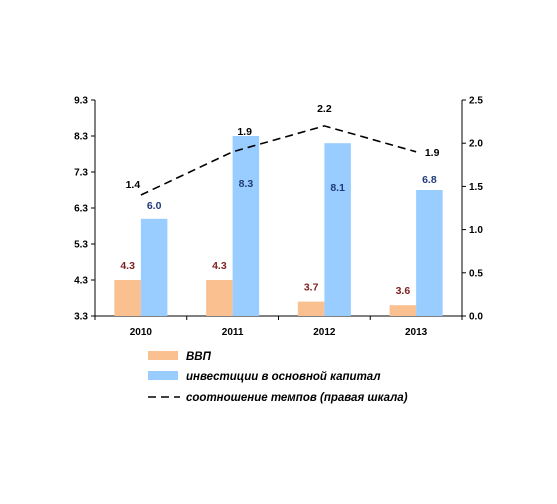 The height and width of the screenshot is (504, 557). What do you see at coordinates (81, 317) in the screenshot?
I see `left-tick-label: 3.3` at bounding box center [81, 317].